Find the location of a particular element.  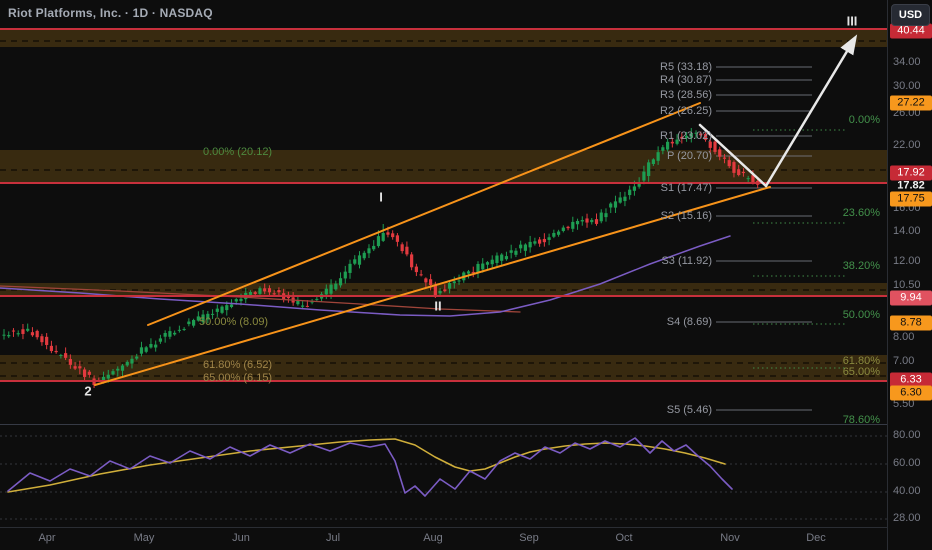

price-badge: 8.78 is located at coordinates (911, 323).